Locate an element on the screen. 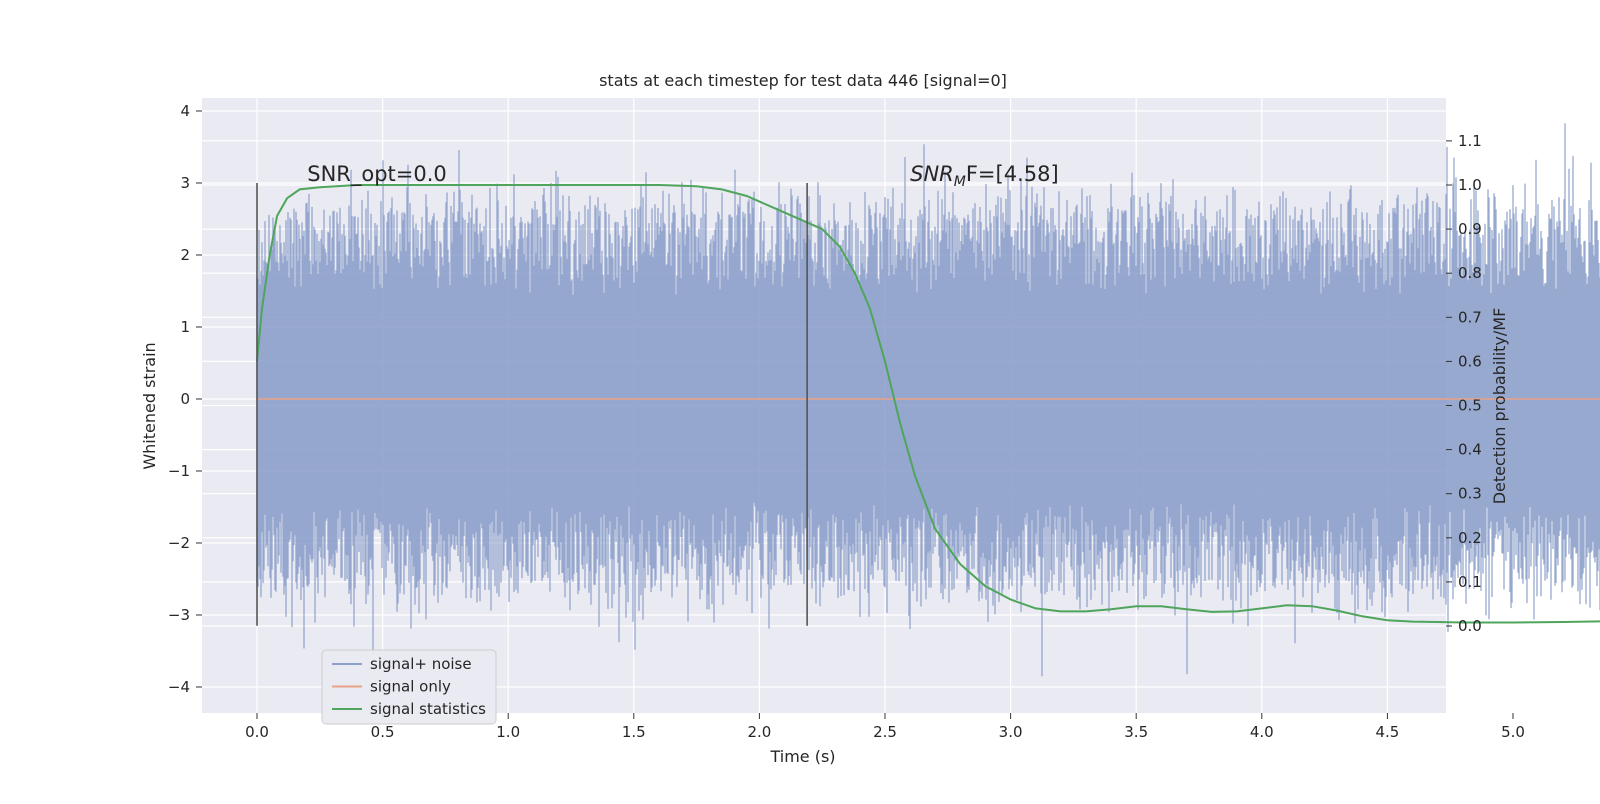 Image resolution: width=1600 pixels, height=804 pixels. y2-tick-label: 0.3 is located at coordinates (1470, 494).